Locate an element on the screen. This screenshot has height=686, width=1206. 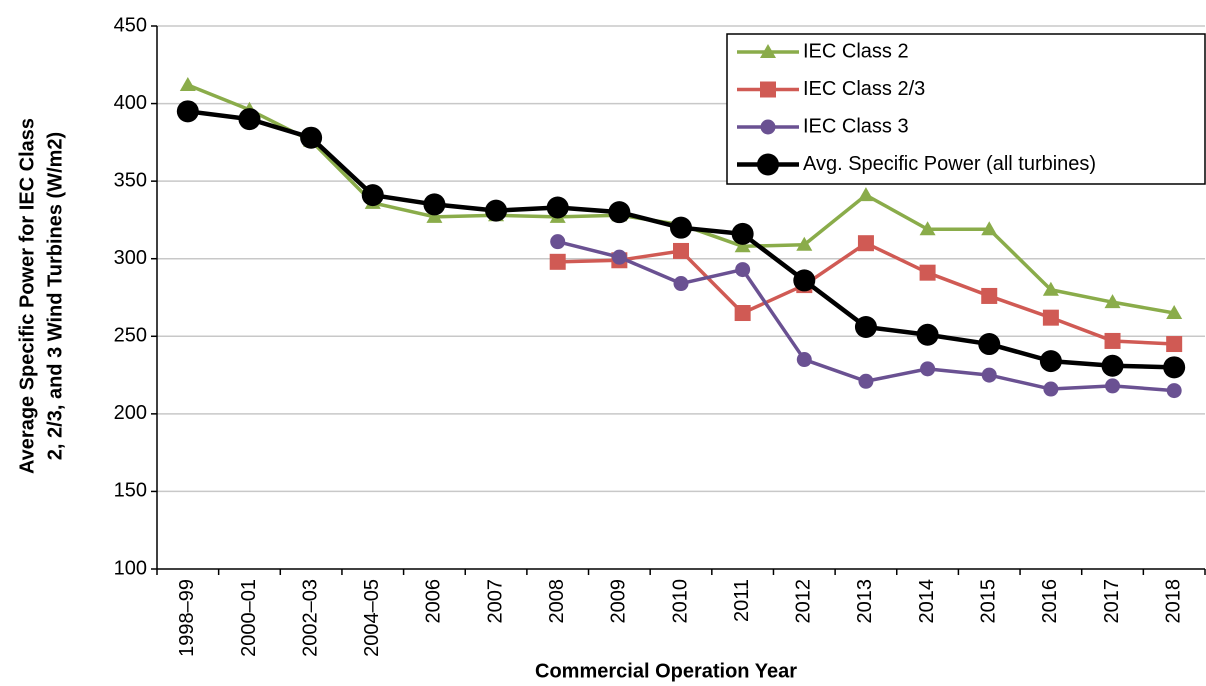
x-tick-label: 2016 is located at coordinates (1050, 601).